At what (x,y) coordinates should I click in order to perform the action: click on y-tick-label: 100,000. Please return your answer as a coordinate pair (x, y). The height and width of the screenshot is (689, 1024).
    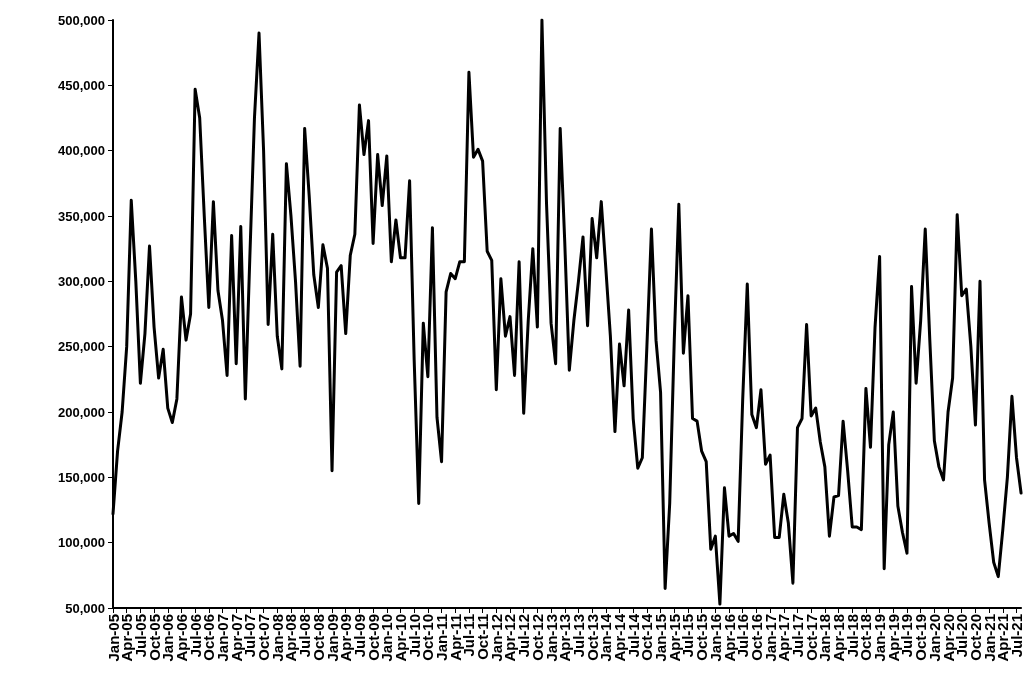
    Looking at the image, I should click on (81, 543).